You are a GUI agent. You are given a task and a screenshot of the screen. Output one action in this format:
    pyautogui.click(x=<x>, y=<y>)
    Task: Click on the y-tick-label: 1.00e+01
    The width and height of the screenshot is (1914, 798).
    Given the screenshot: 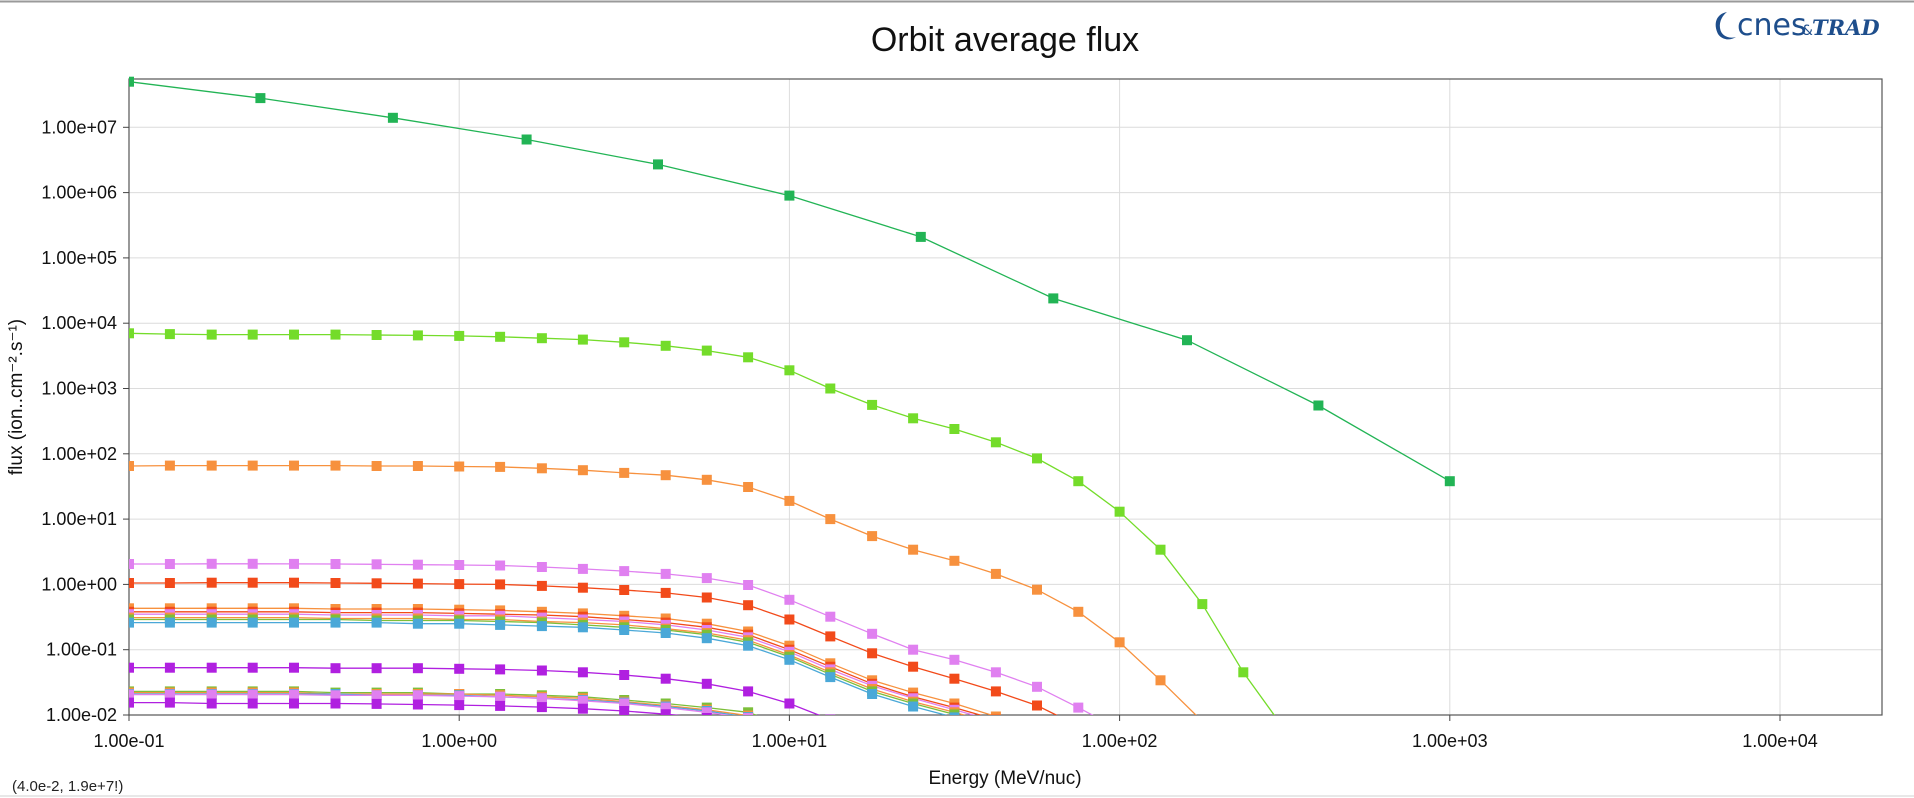 What is the action you would take?
    pyautogui.click(x=79, y=519)
    